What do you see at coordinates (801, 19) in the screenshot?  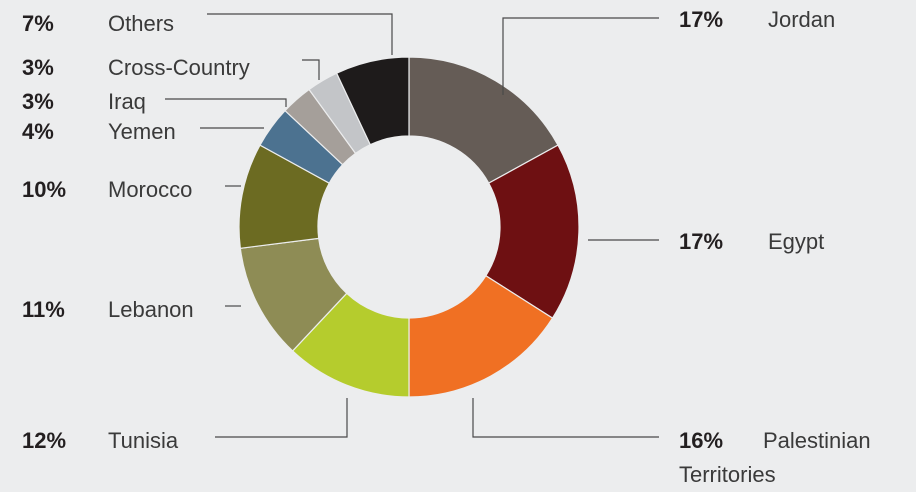 I see `category-label-jordan: Jordan` at bounding box center [801, 19].